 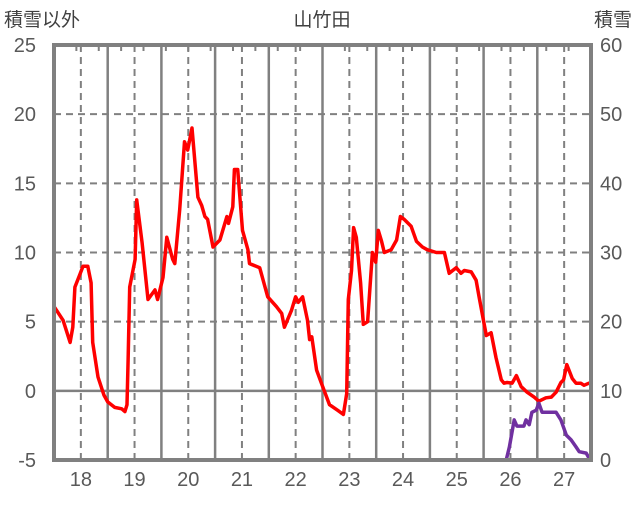 I want to click on x-tick-label: 25, so click(x=457, y=480).